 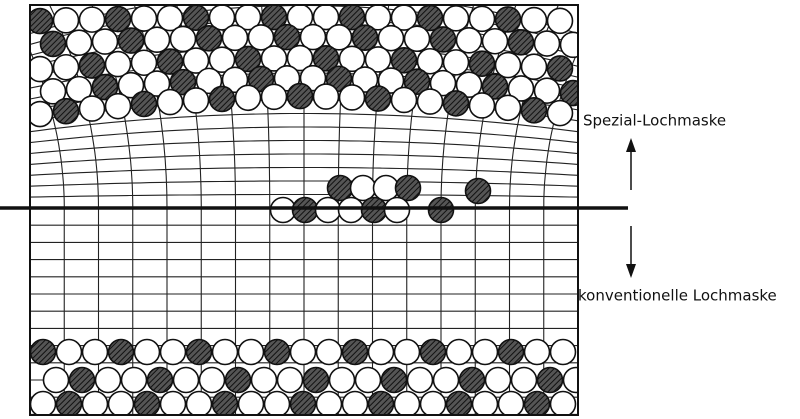 What do you see at coordinates (631, 252) in the screenshot?
I see `arrow-down` at bounding box center [631, 252].